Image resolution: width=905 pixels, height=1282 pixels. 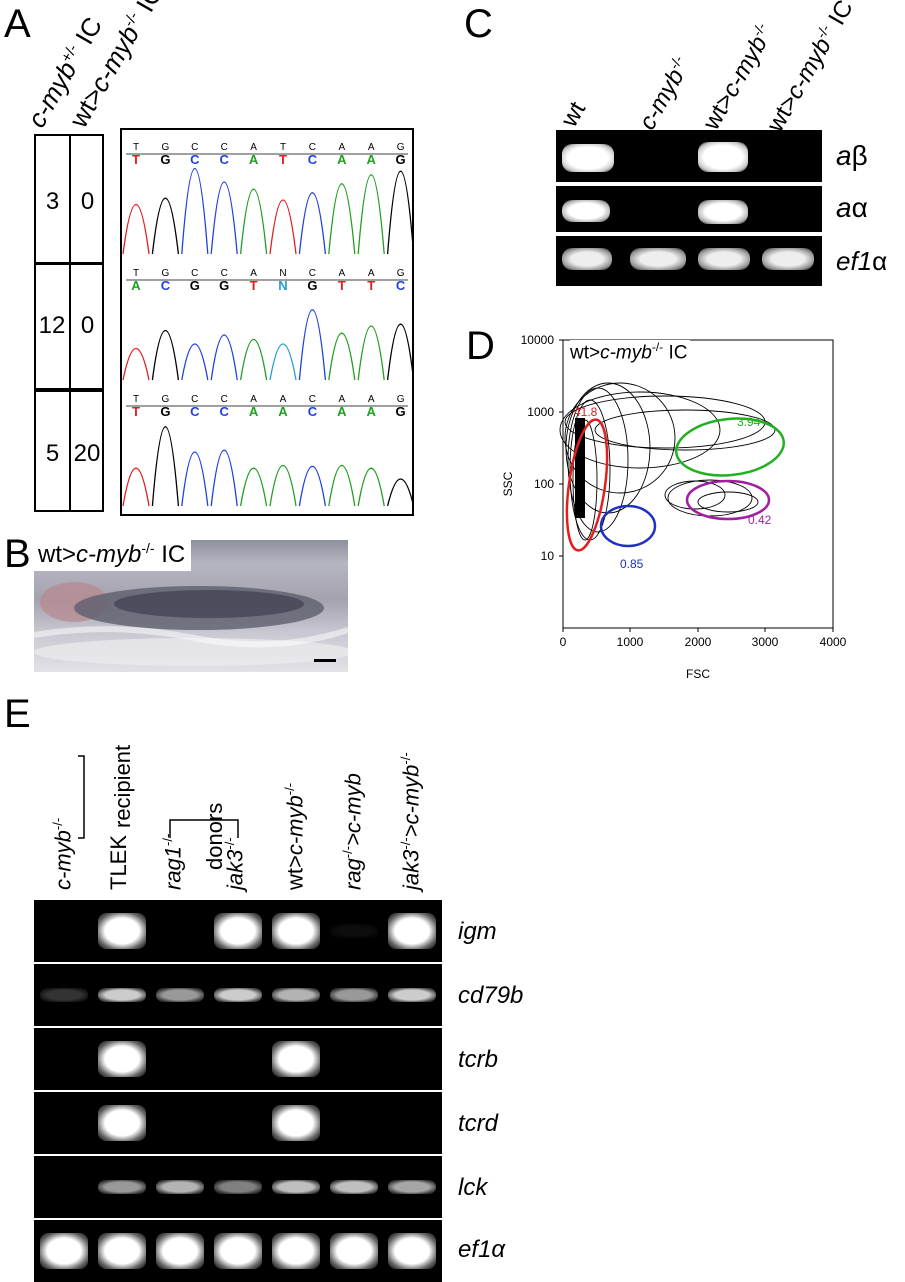 What do you see at coordinates (728, 500) in the screenshot?
I see `gate-purple` at bounding box center [728, 500].